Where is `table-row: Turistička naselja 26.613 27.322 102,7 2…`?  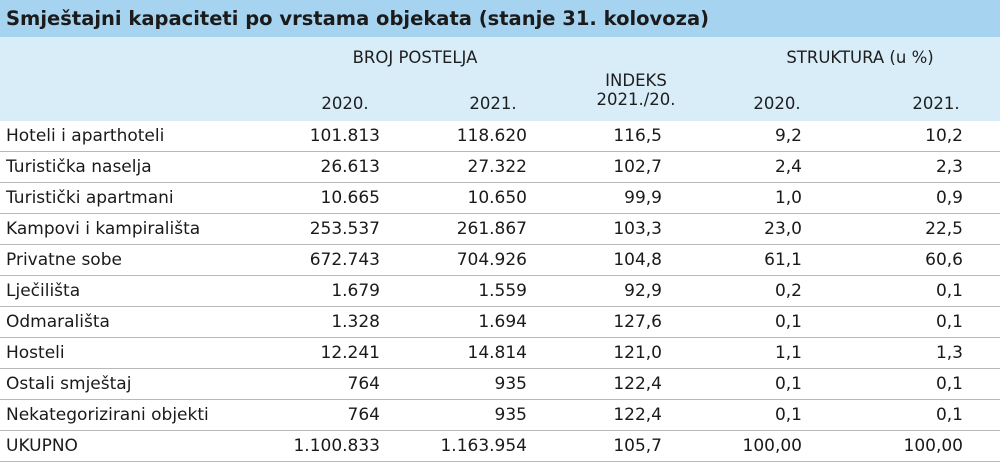
table-row: Turistička naselja 26.613 27.322 102,7 2… is located at coordinates (500, 167).